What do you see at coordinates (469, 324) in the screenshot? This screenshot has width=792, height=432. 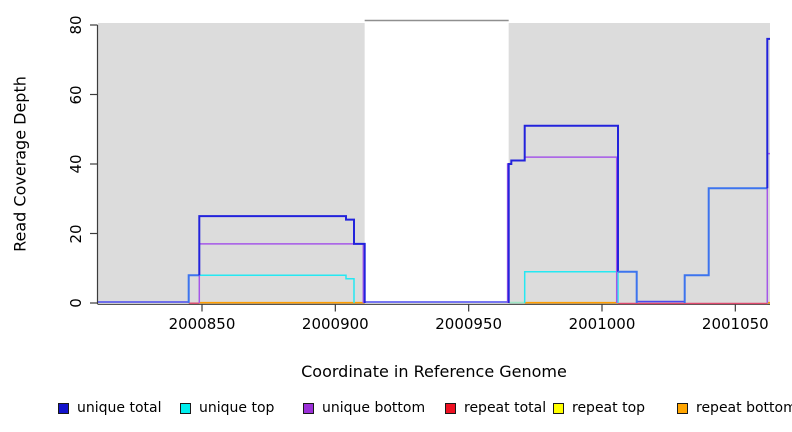 I see `x-tick-label: 2000950` at bounding box center [469, 324].